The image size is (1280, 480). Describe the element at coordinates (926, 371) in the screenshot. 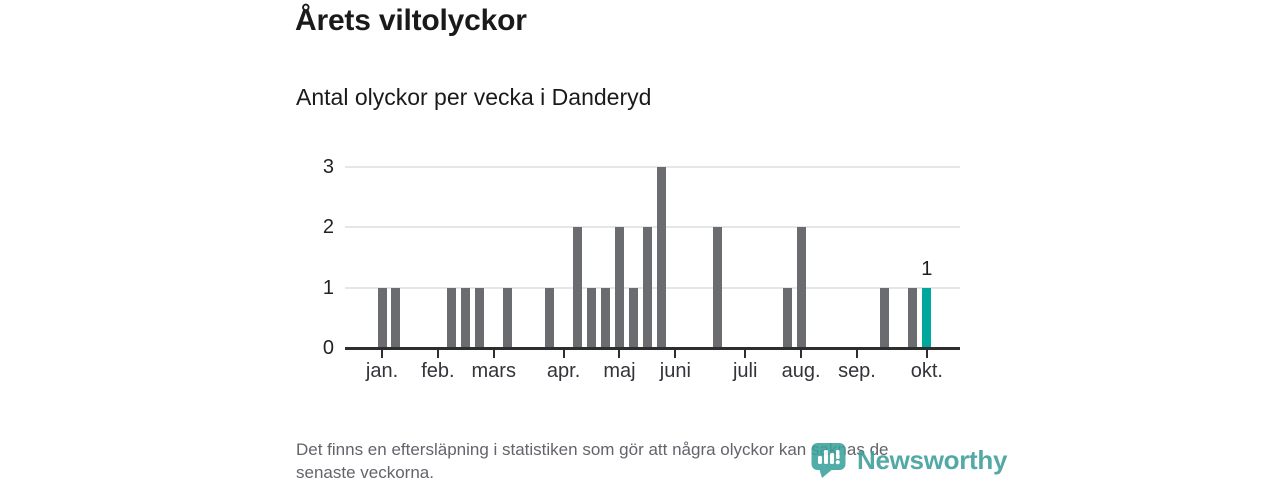

I see `x-axis-tick-label: okt.` at that location.